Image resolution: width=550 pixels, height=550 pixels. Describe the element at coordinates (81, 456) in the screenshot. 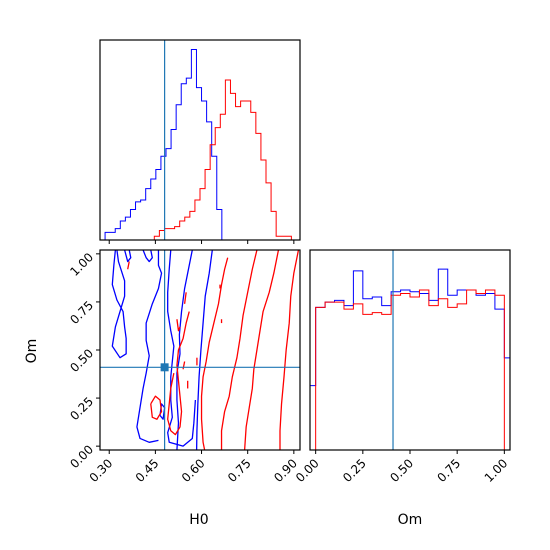

I see `y-tick-label: 0.00` at that location.